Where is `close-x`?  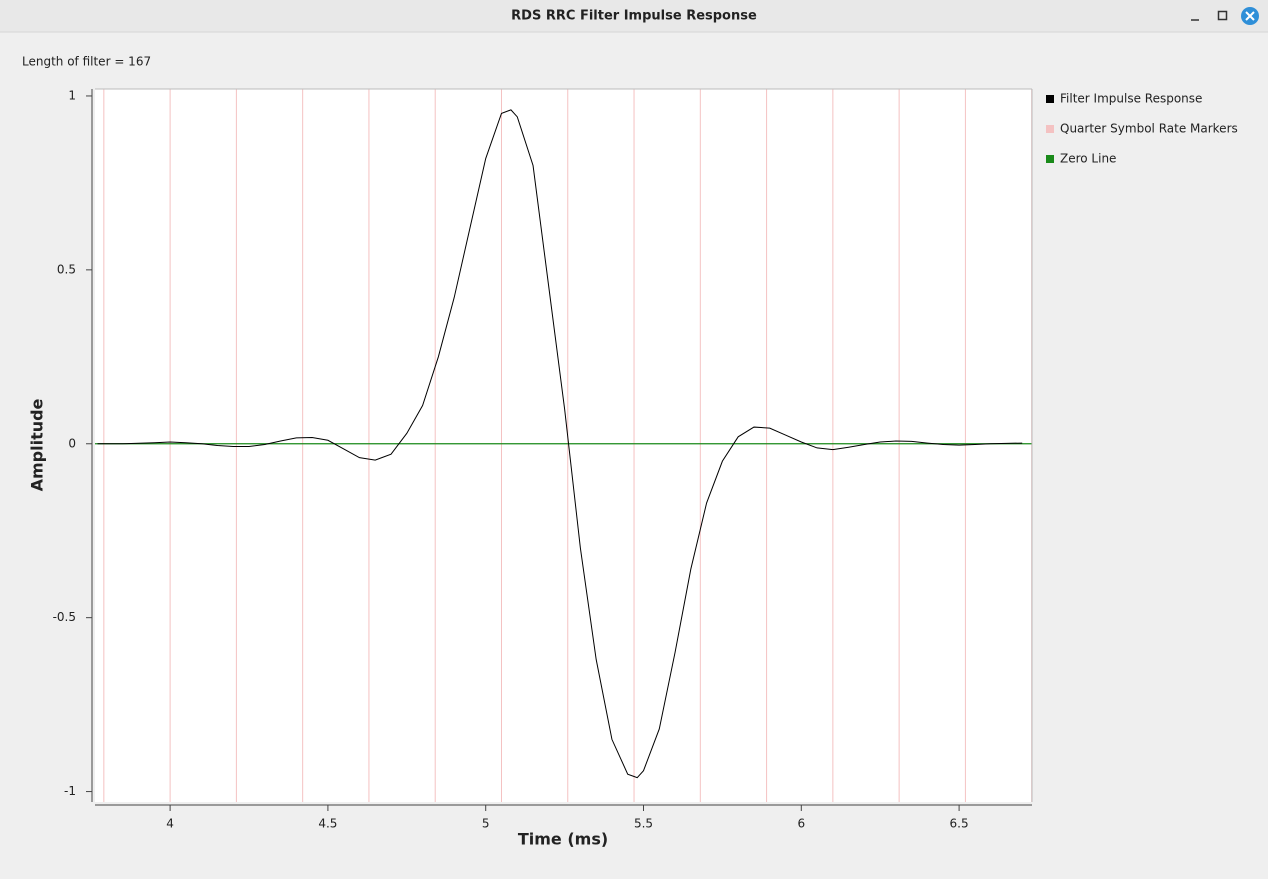 close-x is located at coordinates (1250, 16).